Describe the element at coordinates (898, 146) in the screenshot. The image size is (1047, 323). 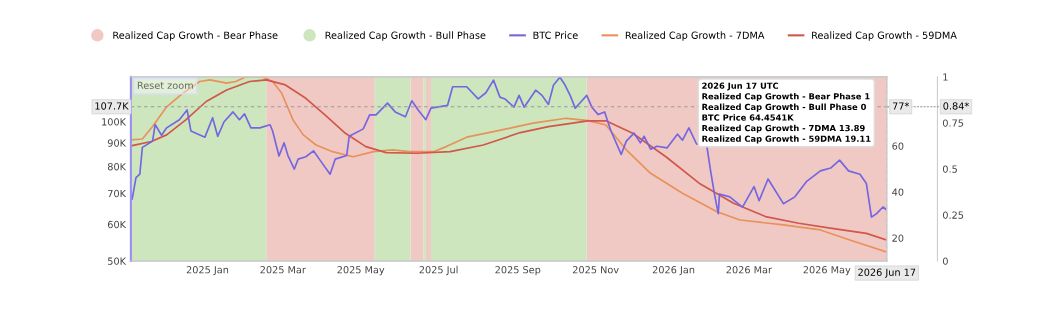
I see `y2-tick-label: 60` at that location.